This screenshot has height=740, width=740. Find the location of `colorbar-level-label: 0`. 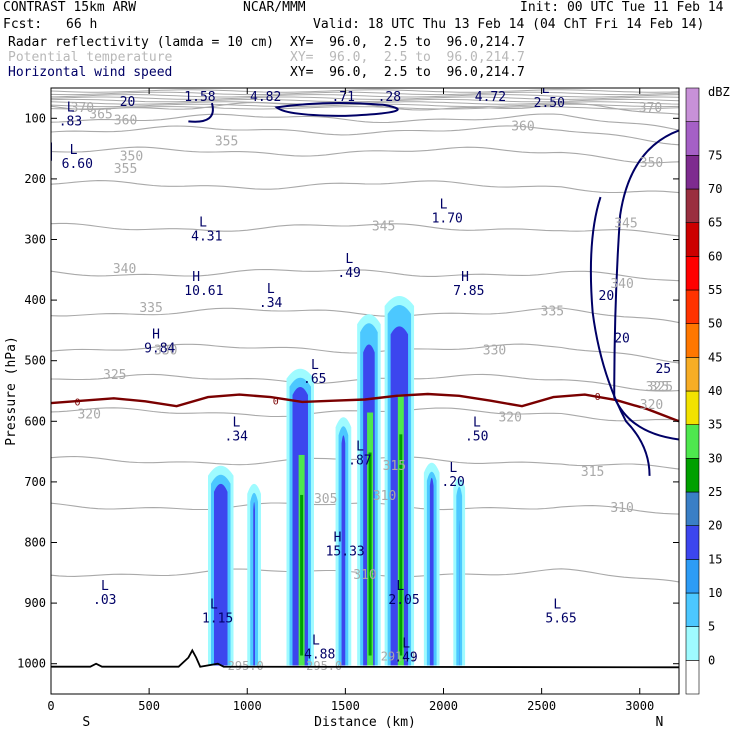

colorbar-level-label: 0 is located at coordinates (711, 660).